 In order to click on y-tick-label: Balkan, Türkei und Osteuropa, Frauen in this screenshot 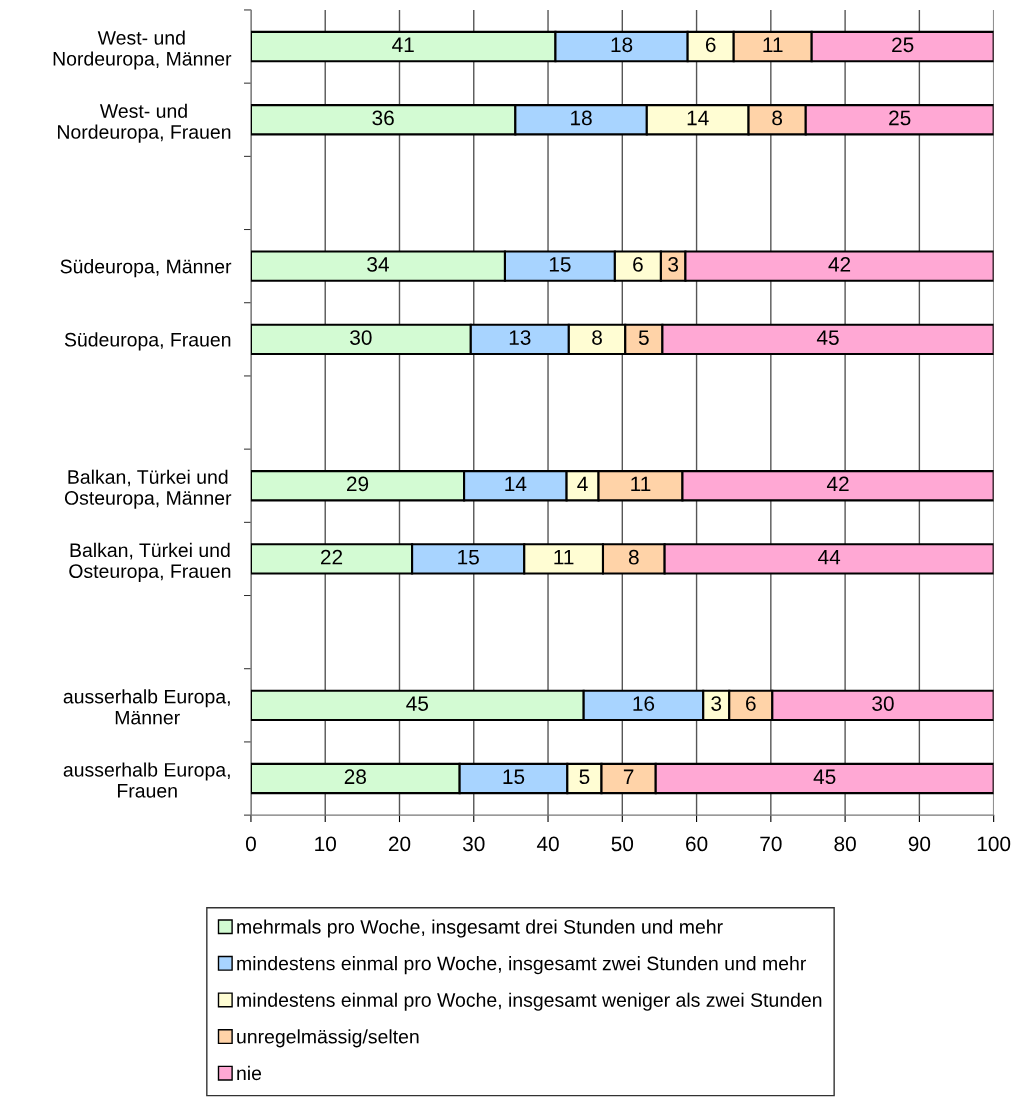, I will do `click(150, 562)`.